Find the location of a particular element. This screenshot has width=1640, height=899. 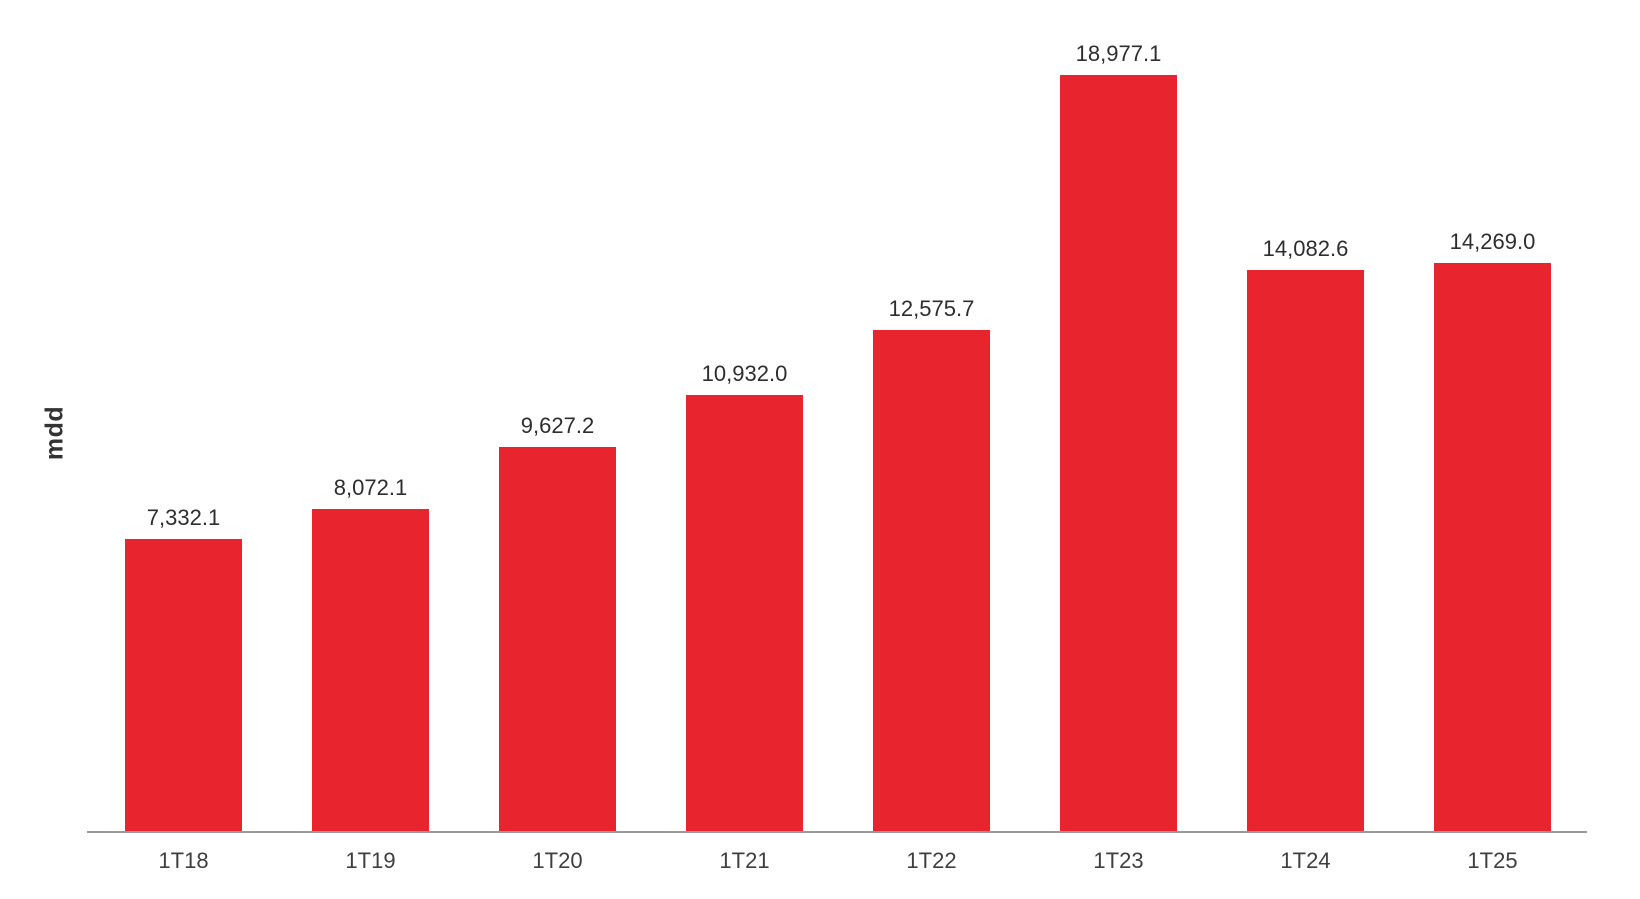

x-axis-tick-label: 1T24 is located at coordinates (1305, 860).